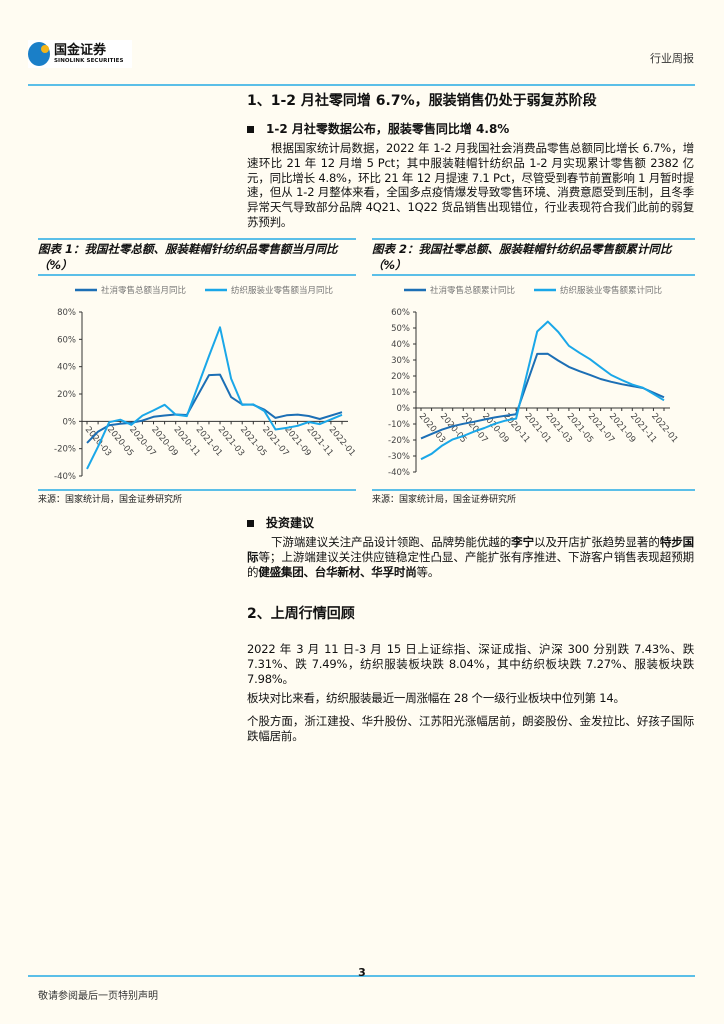 This screenshot has height=1024, width=724. What do you see at coordinates (523, 542) in the screenshot?
I see `stock-name: 李宁` at bounding box center [523, 542].